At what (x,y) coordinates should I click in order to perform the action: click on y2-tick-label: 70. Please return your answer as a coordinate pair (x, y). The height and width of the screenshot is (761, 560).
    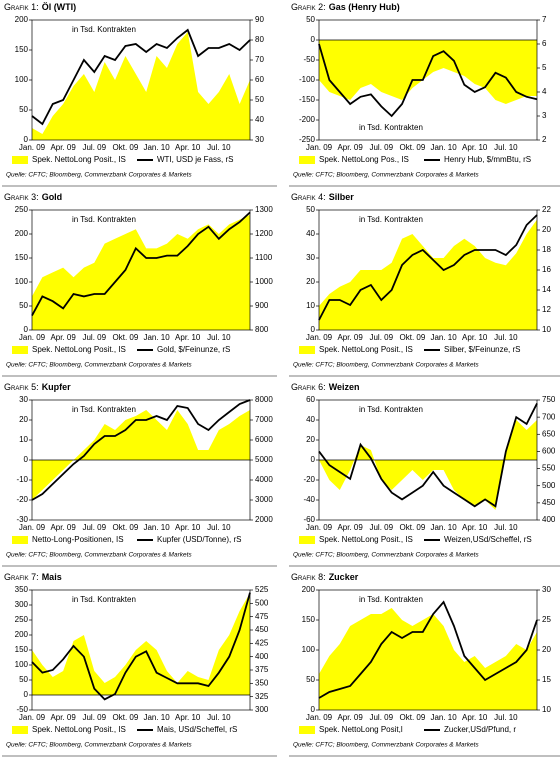
    Looking at the image, I should click on (259, 59).